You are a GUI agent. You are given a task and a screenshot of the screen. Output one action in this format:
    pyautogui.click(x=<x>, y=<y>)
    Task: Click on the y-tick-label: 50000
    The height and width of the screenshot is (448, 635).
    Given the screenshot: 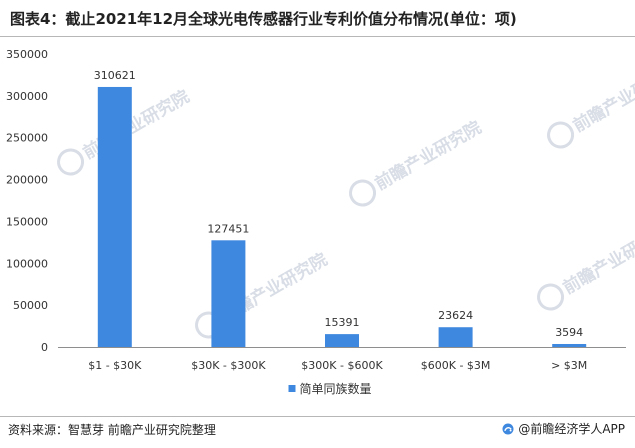 What is the action you would take?
    pyautogui.click(x=30, y=305)
    